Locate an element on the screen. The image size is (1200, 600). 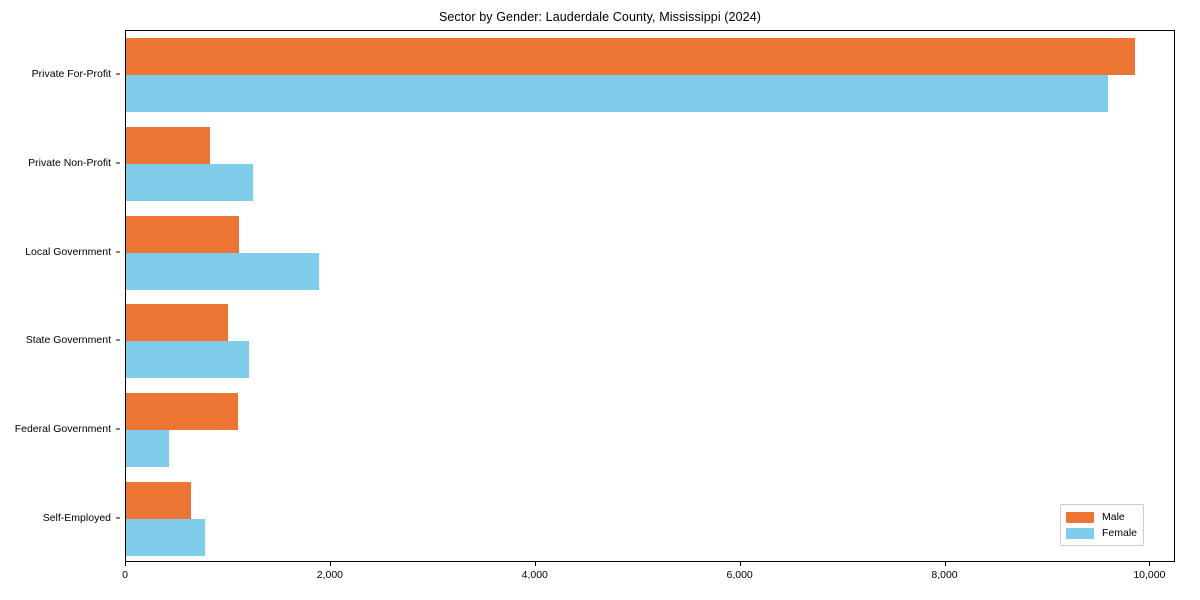
legend-item-female: Female is located at coordinates (1101, 533).